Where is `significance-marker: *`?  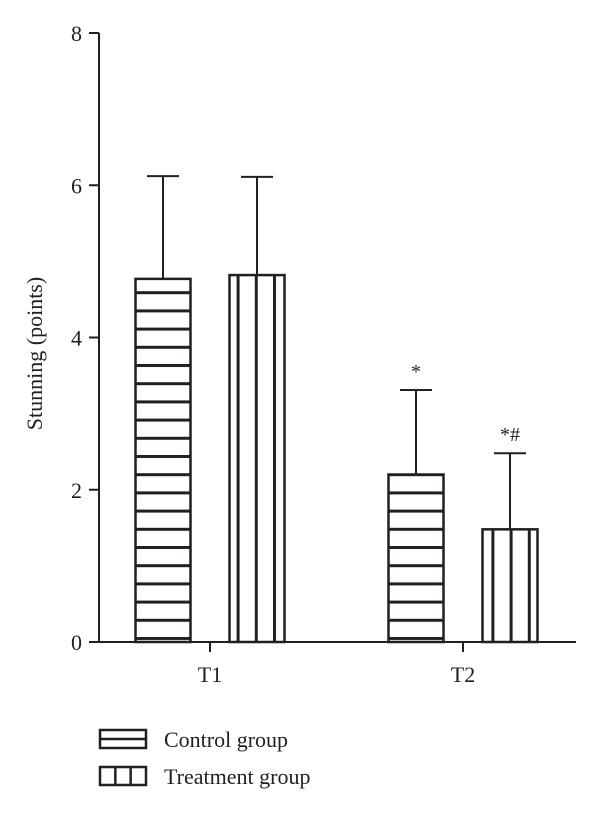 significance-marker: * is located at coordinates (416, 372).